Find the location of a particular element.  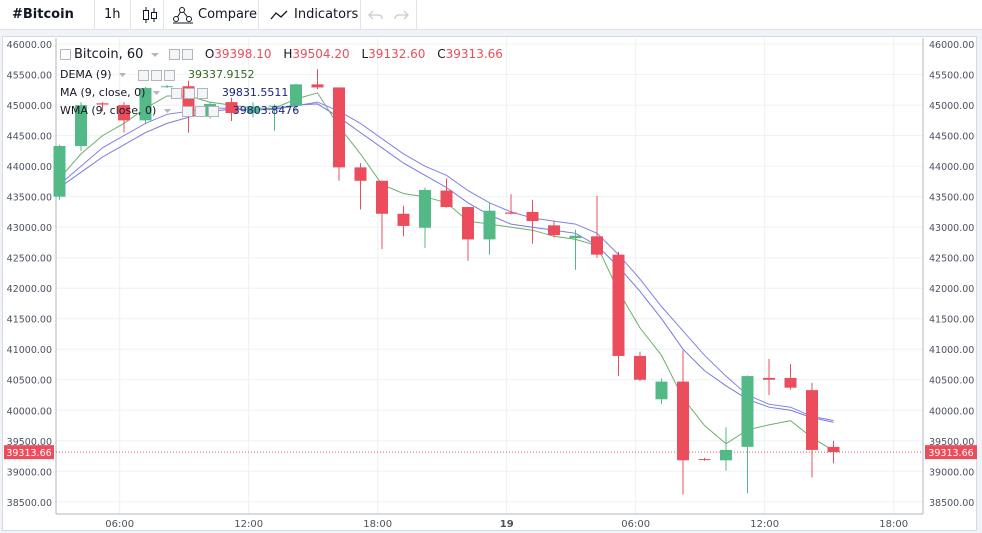

compare-icon is located at coordinates (183, 15).